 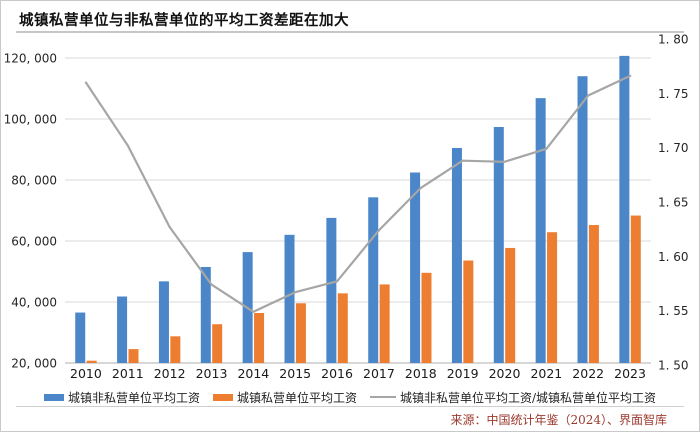 What do you see at coordinates (34, 242) in the screenshot?
I see `left-axis-tick: 60, 000` at bounding box center [34, 242].